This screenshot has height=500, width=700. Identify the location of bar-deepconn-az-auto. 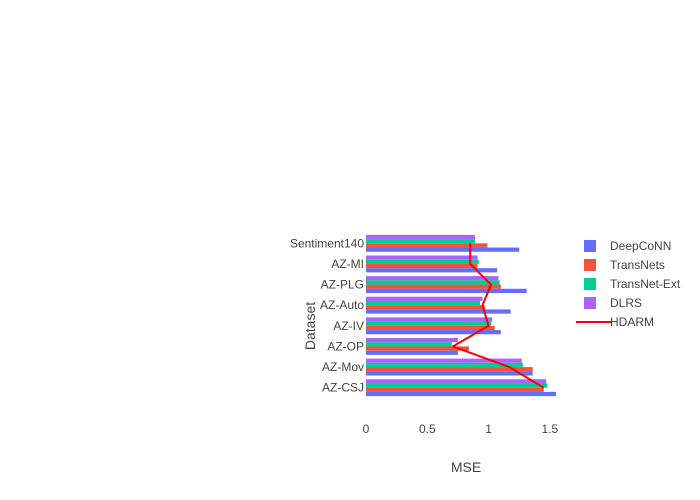
(438, 311).